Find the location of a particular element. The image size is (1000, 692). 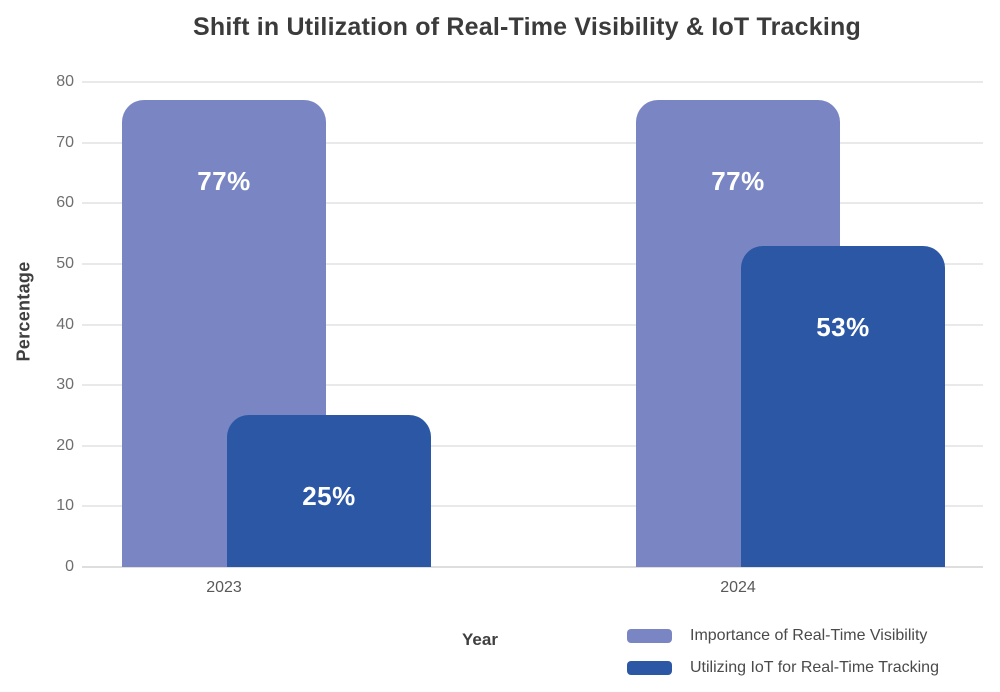

y-tick-label: 0 is located at coordinates (69, 566).